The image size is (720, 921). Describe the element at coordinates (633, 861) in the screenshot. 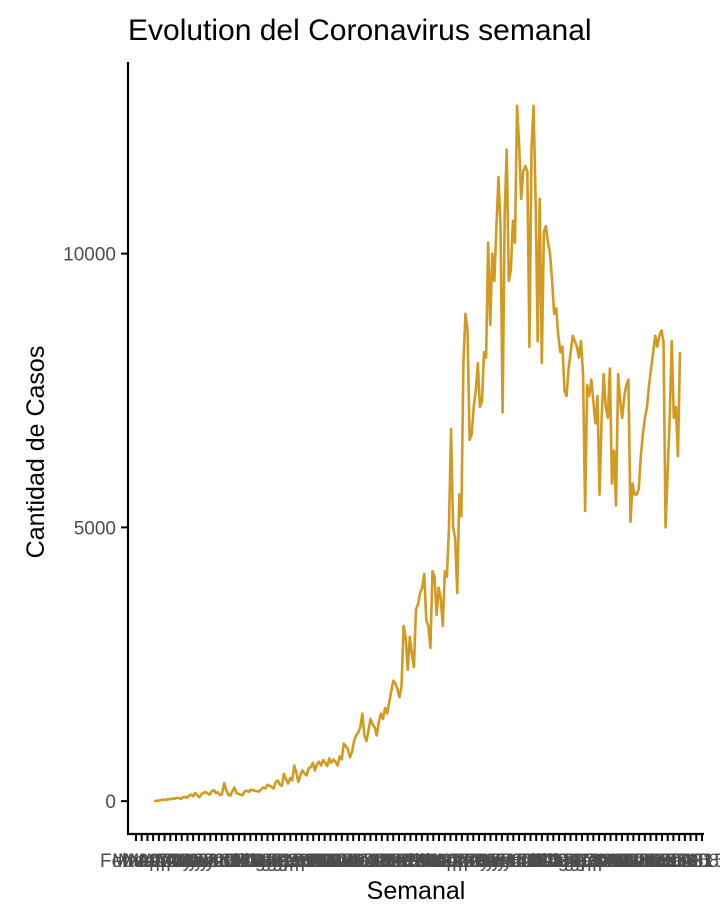

I see `x-tick-label: Oct 30` at that location.